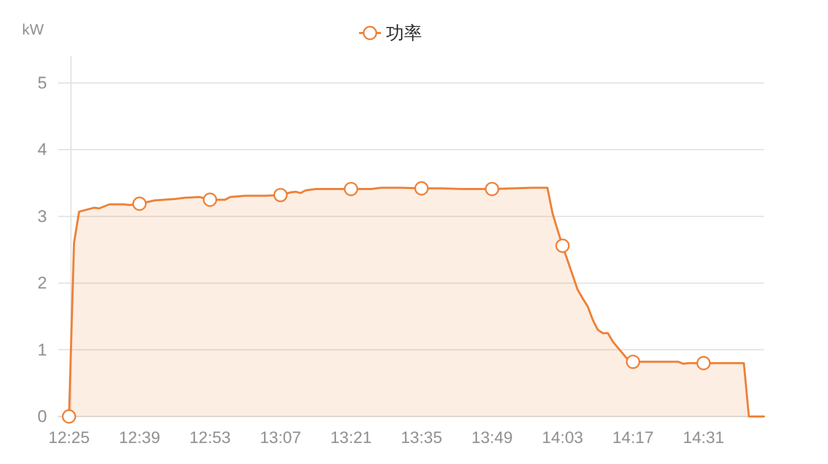 The height and width of the screenshot is (464, 828). What do you see at coordinates (33, 30) in the screenshot?
I see `y-axis-title: kW` at bounding box center [33, 30].